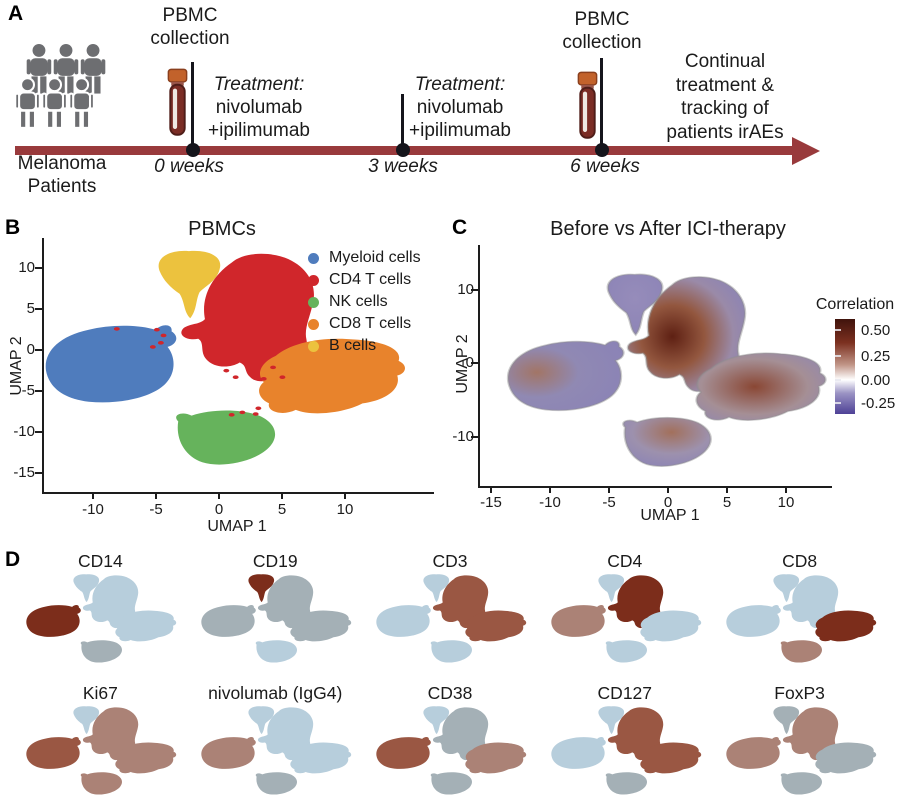  I want to click on blood-tube-icon, so click(587, 105).